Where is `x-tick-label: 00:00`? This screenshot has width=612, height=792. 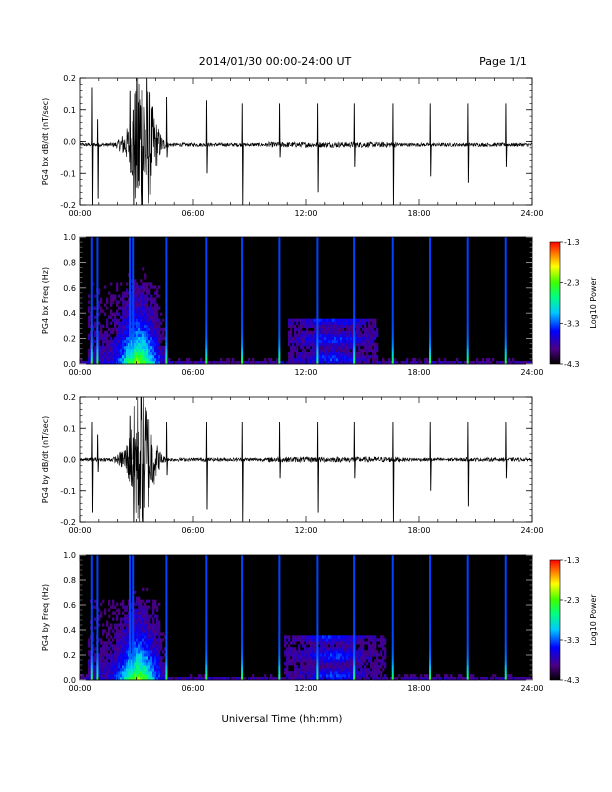
x-tick-label: 00:00 is located at coordinates (79, 213).